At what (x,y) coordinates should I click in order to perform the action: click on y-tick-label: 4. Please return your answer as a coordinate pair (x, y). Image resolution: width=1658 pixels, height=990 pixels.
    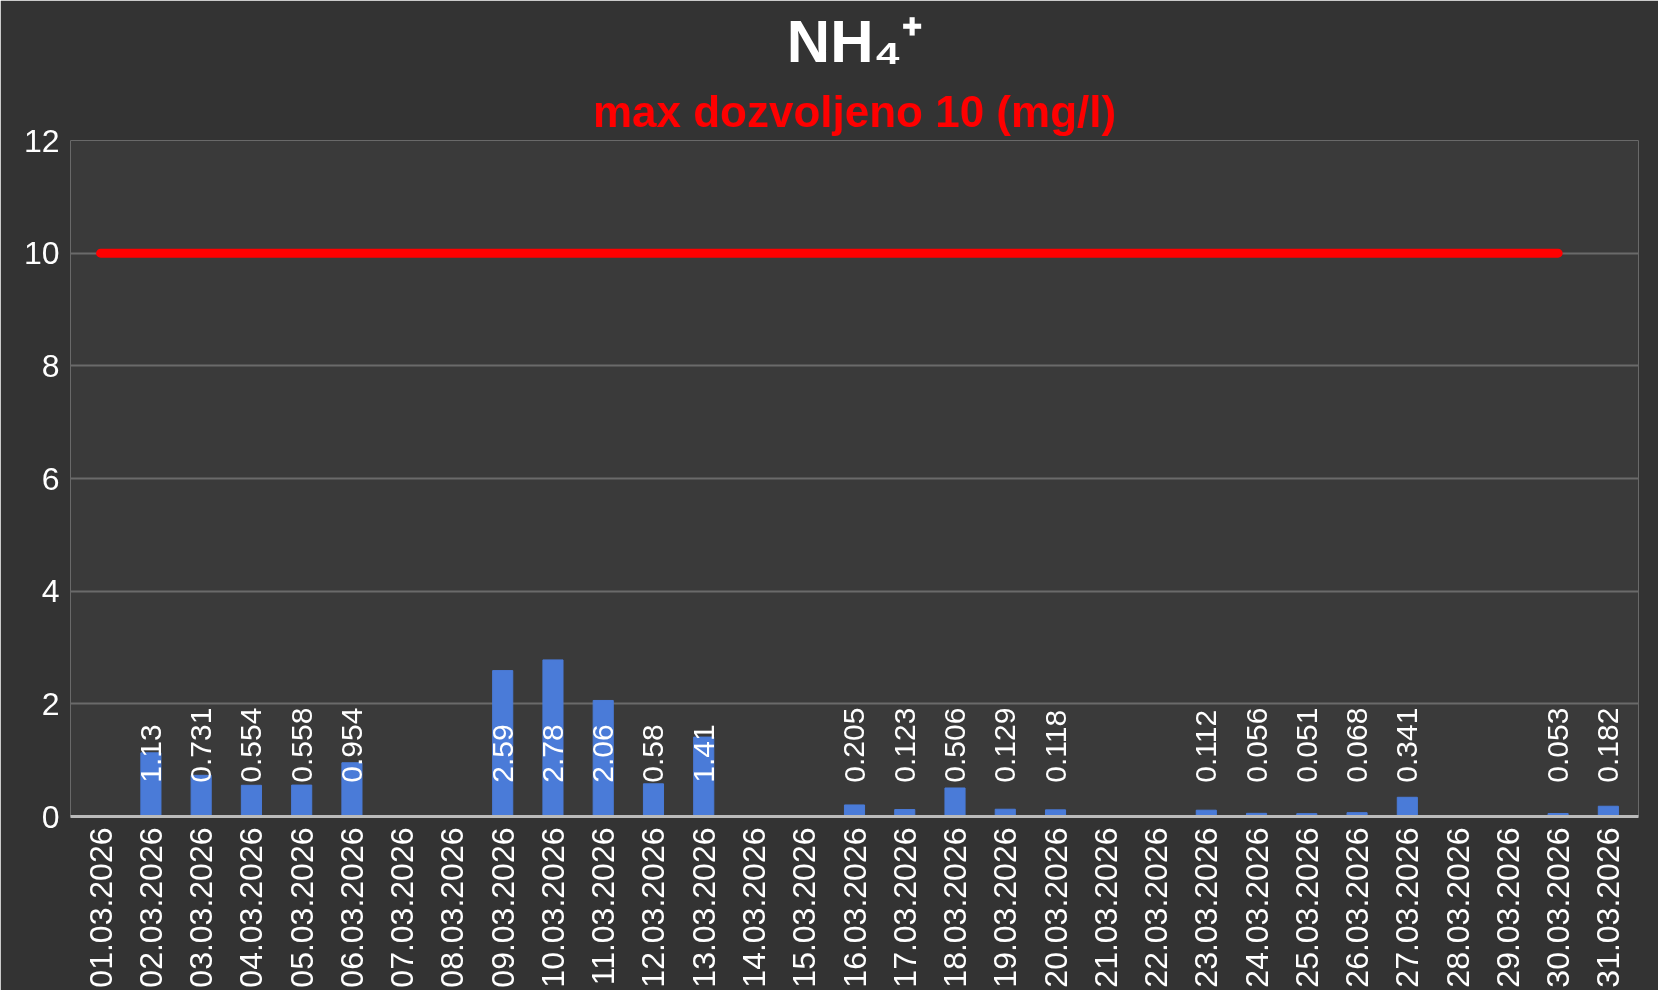
    Looking at the image, I should click on (50, 591).